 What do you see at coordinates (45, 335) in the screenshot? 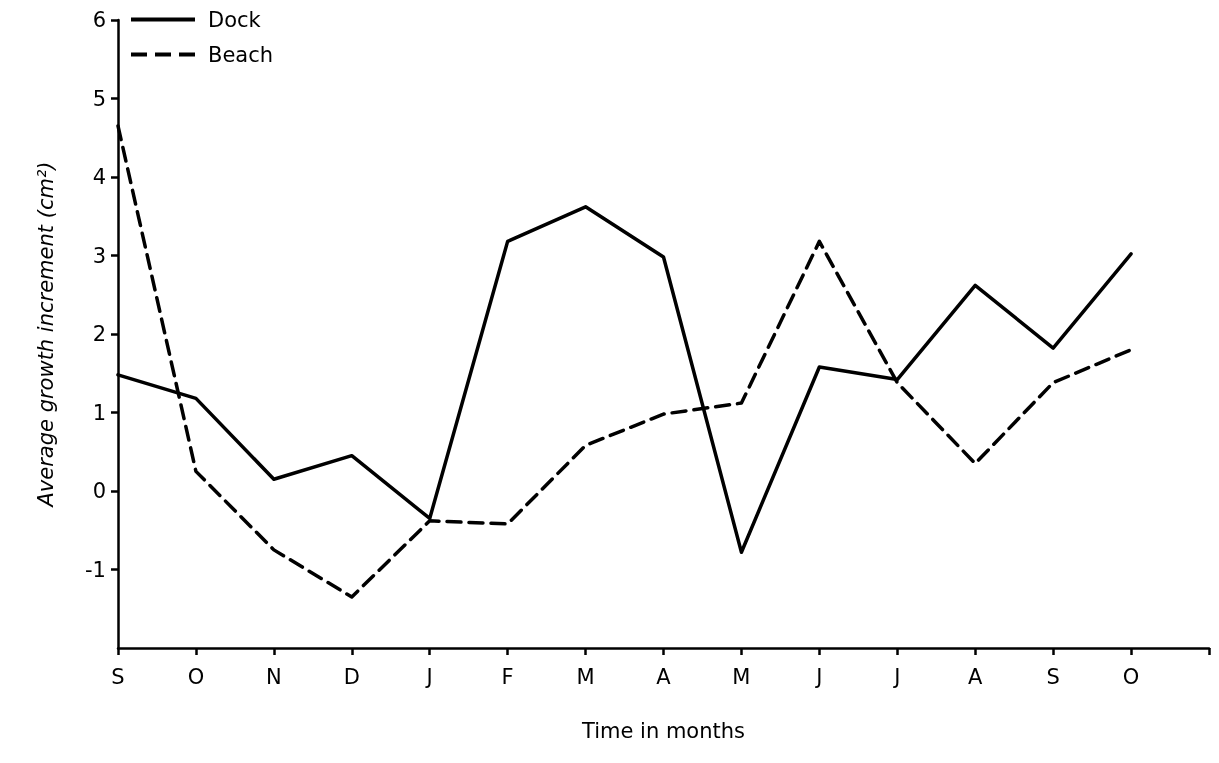
I see `y-axis-title: Average growth increment (cm²)` at bounding box center [45, 335].